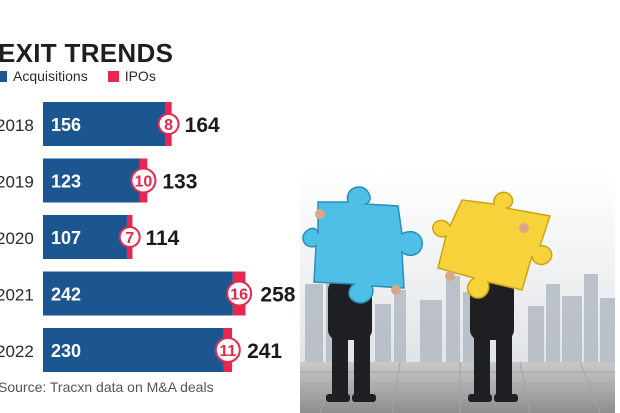 The image size is (620, 413). I want to click on legend-swatch-ipos, so click(113, 76).